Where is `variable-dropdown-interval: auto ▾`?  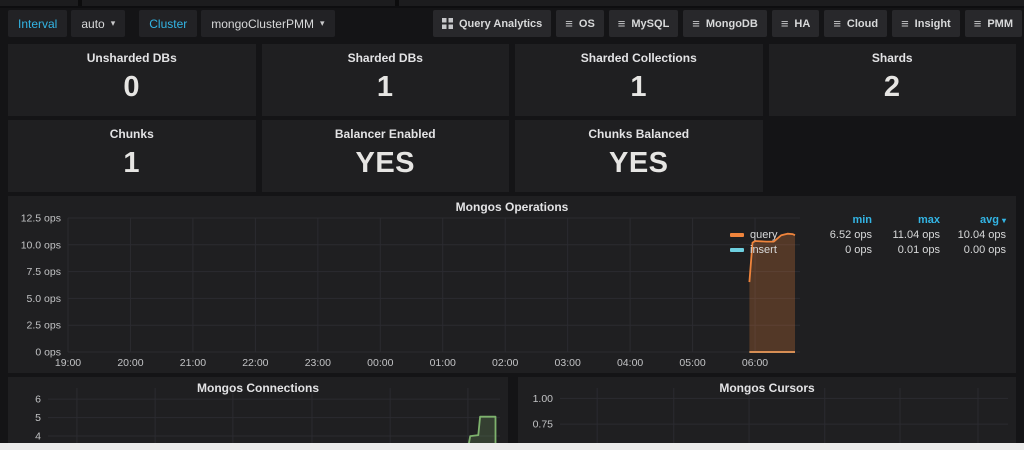 variable-dropdown-interval: auto ▾ is located at coordinates (98, 23).